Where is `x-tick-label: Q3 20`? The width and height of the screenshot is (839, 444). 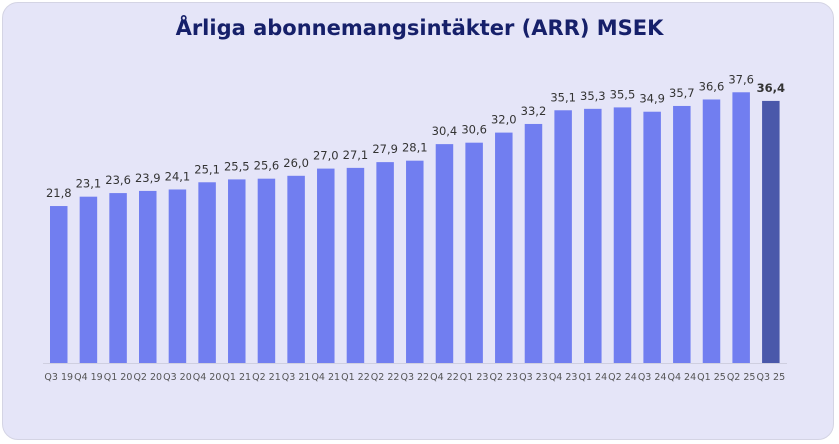 x-tick-label: Q3 20 is located at coordinates (177, 377).